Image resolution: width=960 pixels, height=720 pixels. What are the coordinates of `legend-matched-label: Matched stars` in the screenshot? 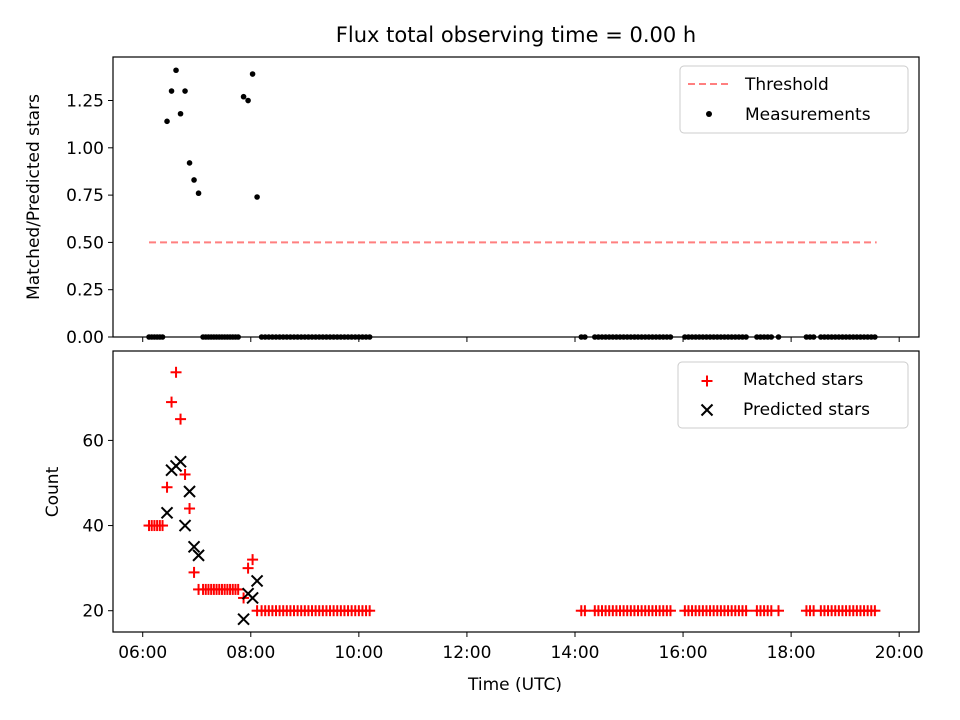 It's located at (803, 380).